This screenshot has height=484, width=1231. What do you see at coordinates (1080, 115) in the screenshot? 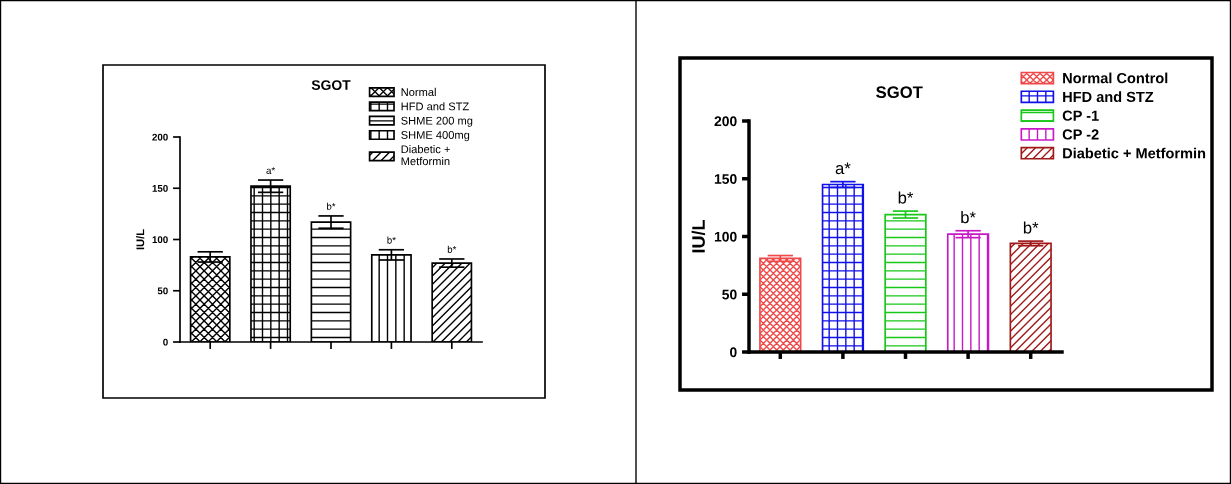
I see `legend-label: CP -1` at bounding box center [1080, 115].